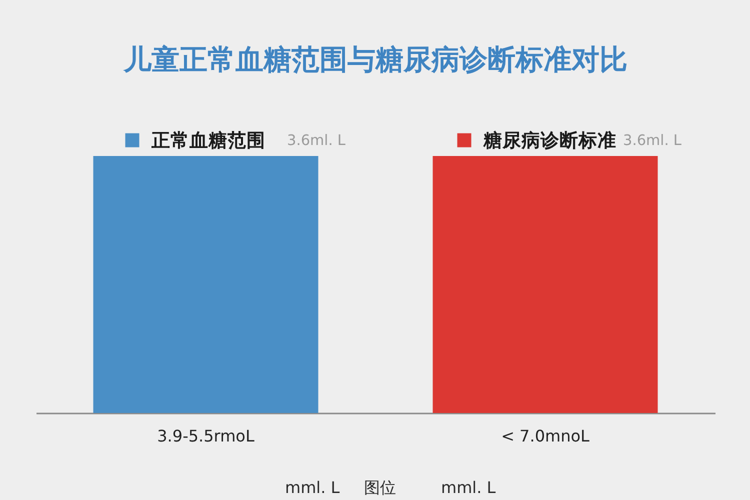  What do you see at coordinates (208, 140) in the screenshot?
I see `legend-label: 正常血糖范围` at bounding box center [208, 140].